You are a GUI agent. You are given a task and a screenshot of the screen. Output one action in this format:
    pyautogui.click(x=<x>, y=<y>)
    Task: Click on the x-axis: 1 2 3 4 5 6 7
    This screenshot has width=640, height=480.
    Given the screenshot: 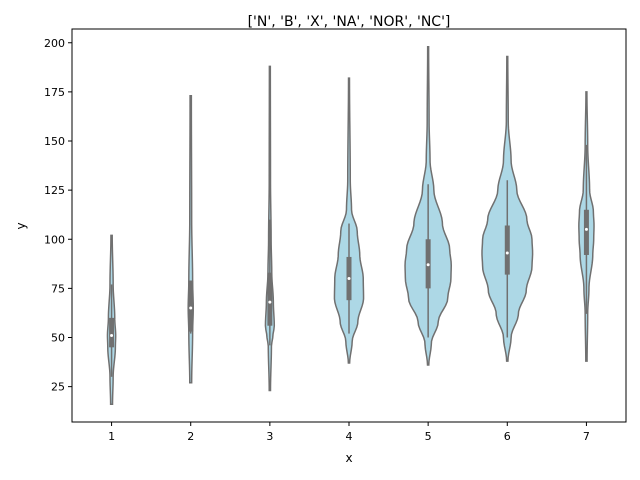 What is the action you would take?
    pyautogui.click(x=349, y=432)
    